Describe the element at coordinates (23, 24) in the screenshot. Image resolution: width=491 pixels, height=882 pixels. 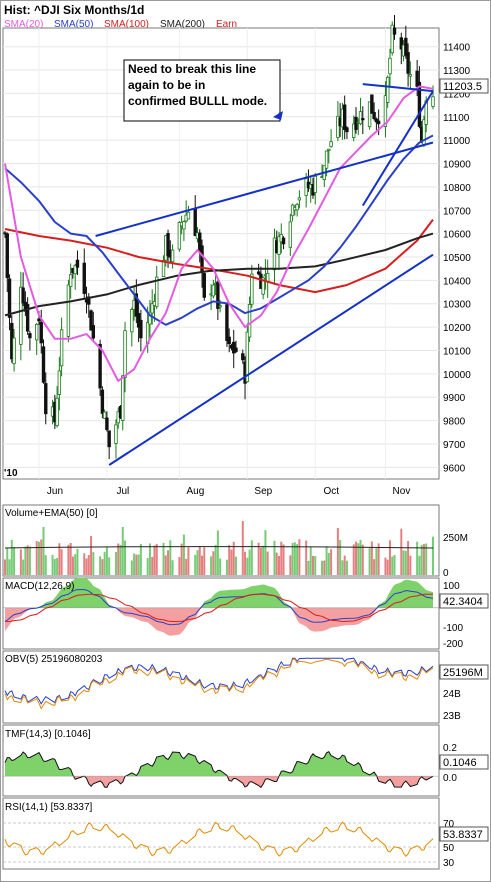
I see `legend-item-0: SMA(20)` at that location.